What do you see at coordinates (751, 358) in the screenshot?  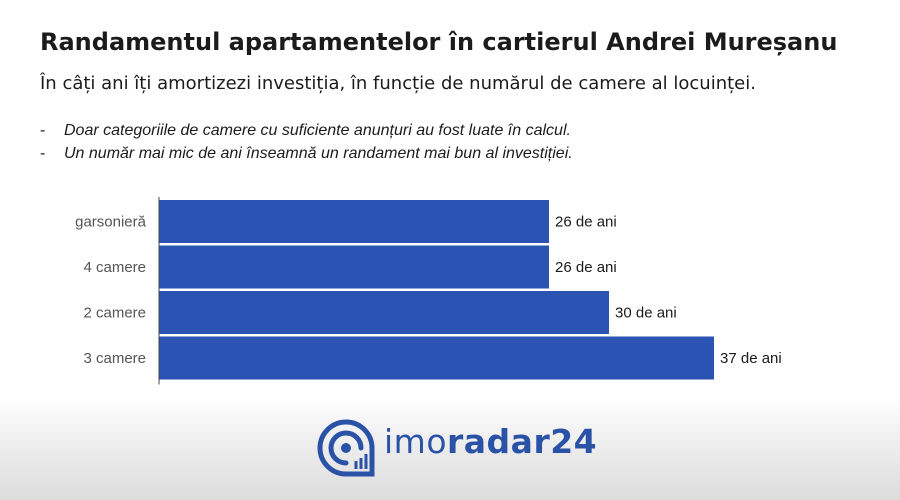 I see `data-label: 37 de ani` at bounding box center [751, 358].